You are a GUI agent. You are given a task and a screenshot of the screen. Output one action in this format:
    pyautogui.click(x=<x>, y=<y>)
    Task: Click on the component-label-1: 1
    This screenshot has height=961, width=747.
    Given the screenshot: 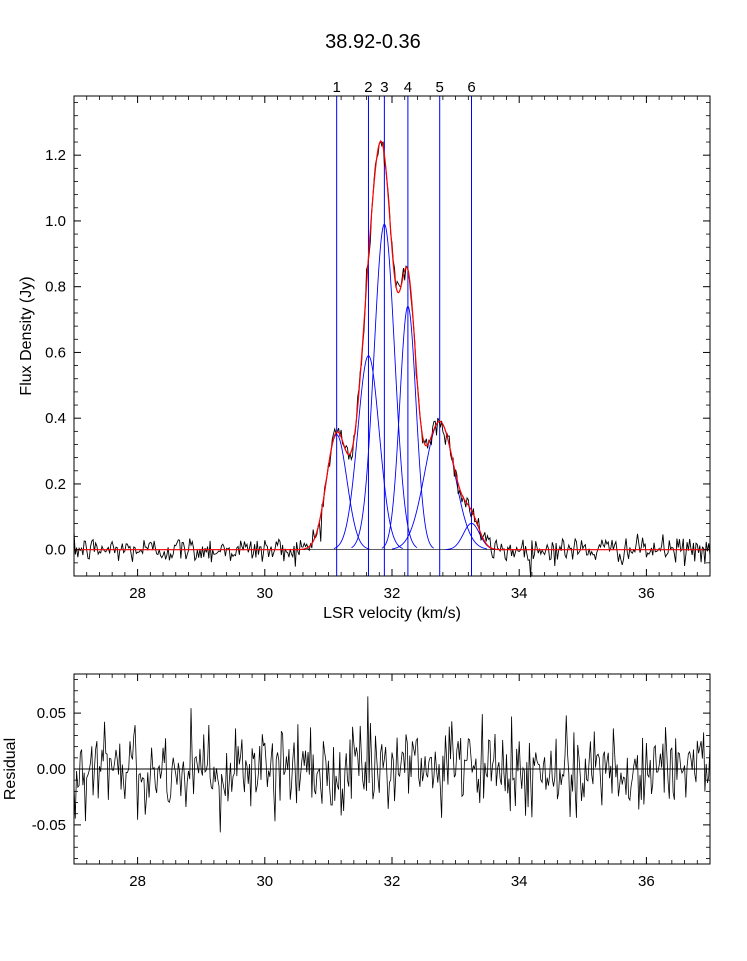 What is the action you would take?
    pyautogui.click(x=336, y=87)
    